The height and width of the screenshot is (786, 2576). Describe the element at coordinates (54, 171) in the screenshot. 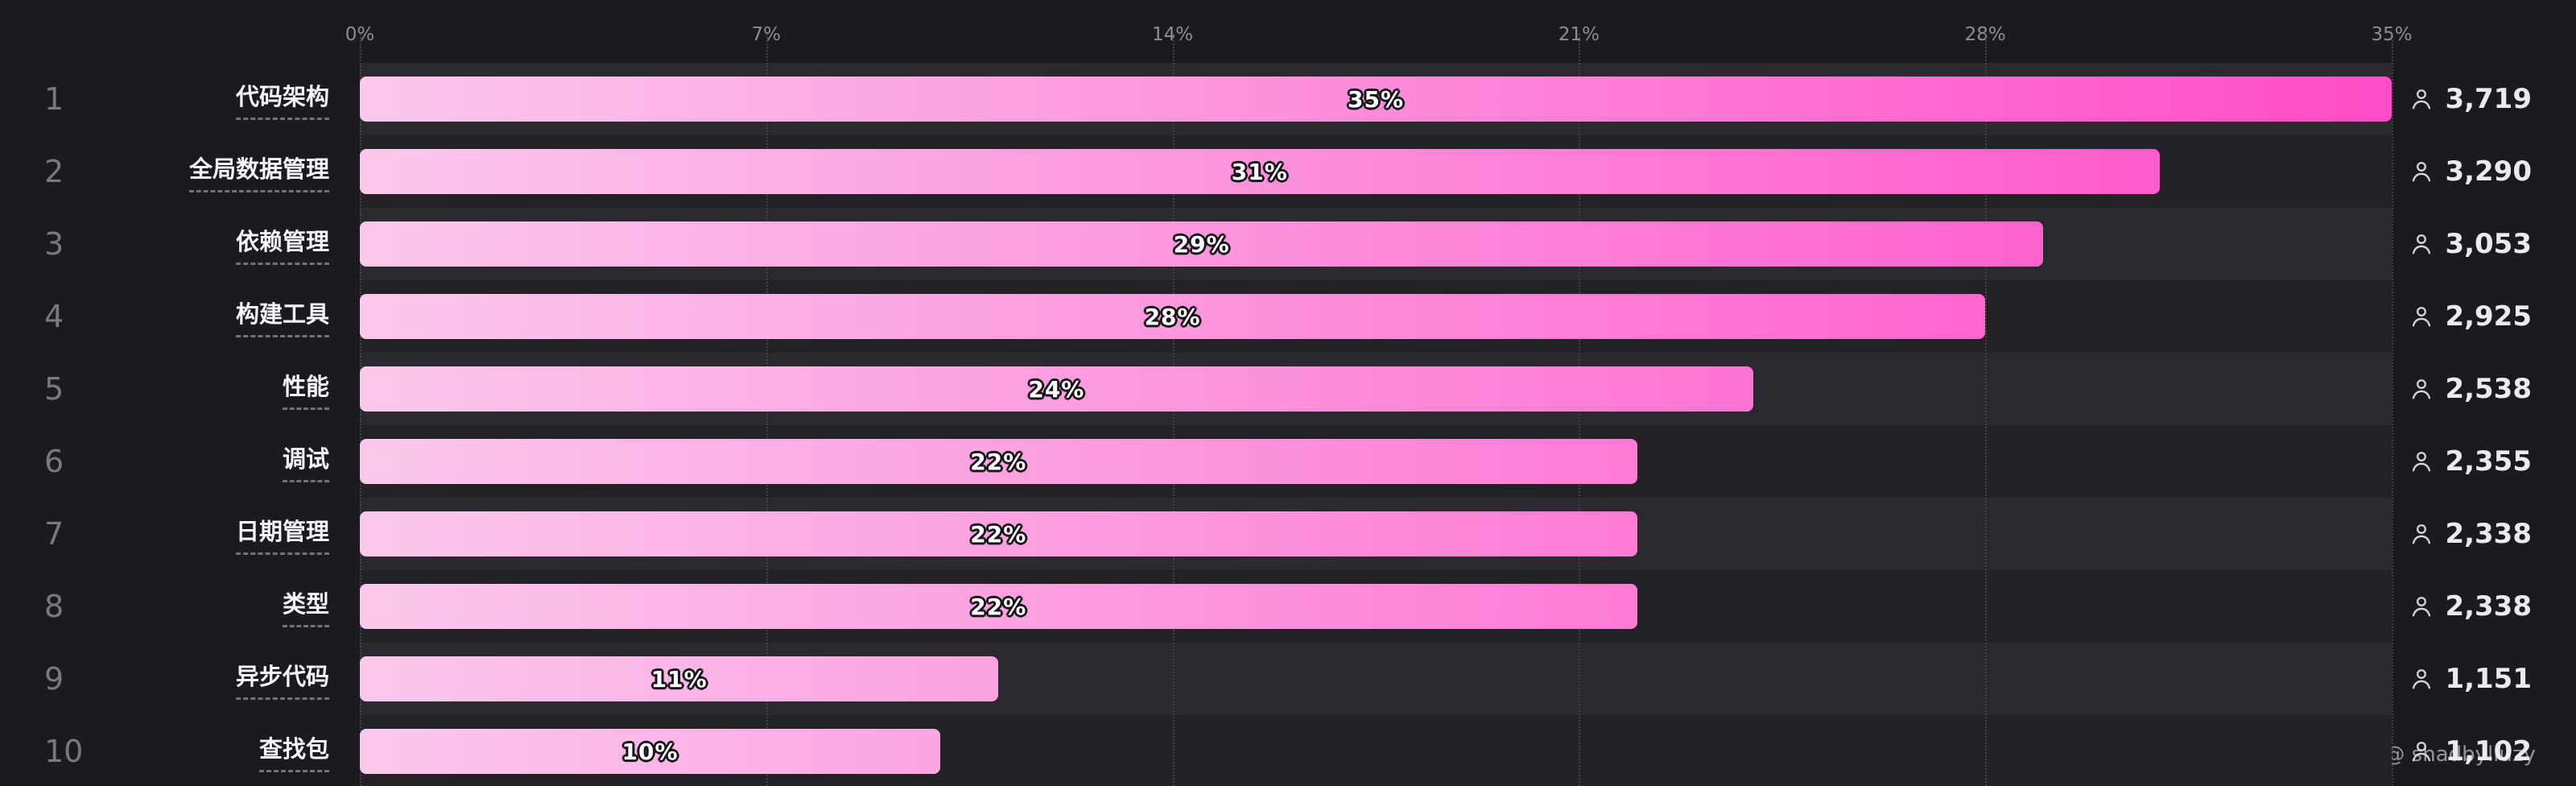

I see `rank-number: 2` at that location.